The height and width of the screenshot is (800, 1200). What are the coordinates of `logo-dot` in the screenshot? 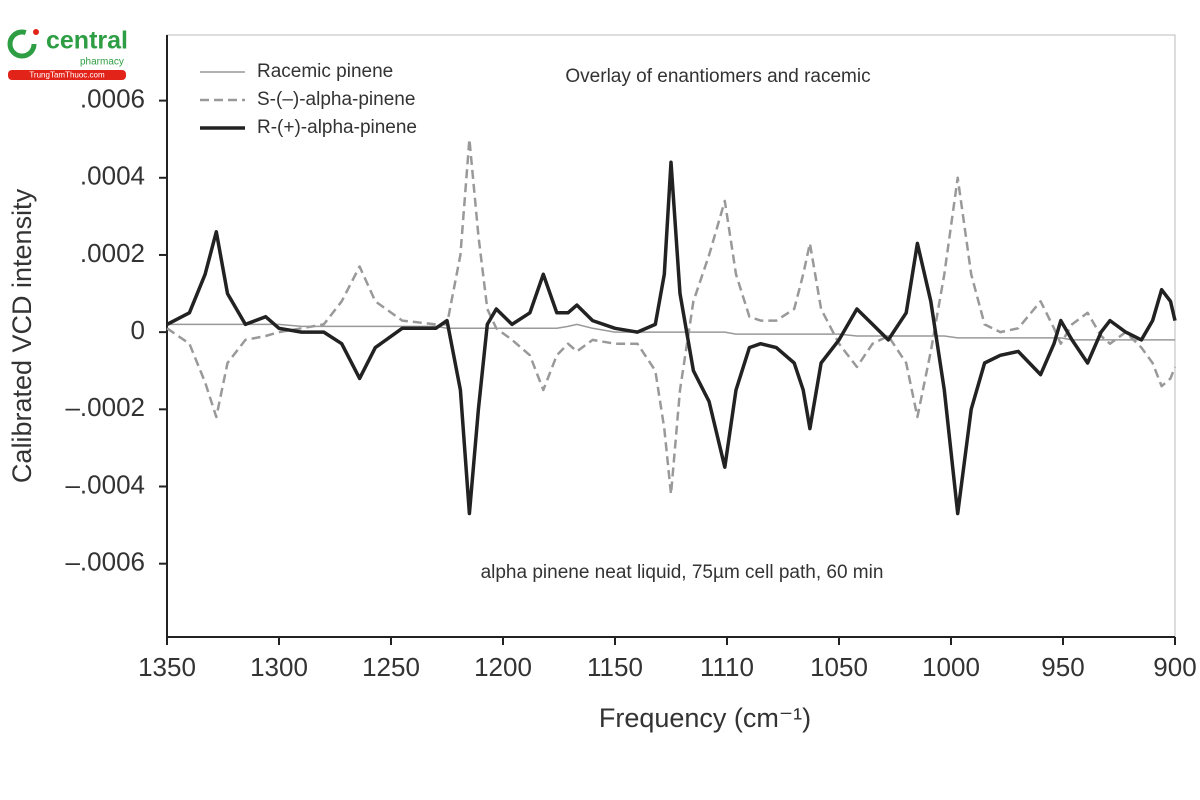 It's located at (36, 32).